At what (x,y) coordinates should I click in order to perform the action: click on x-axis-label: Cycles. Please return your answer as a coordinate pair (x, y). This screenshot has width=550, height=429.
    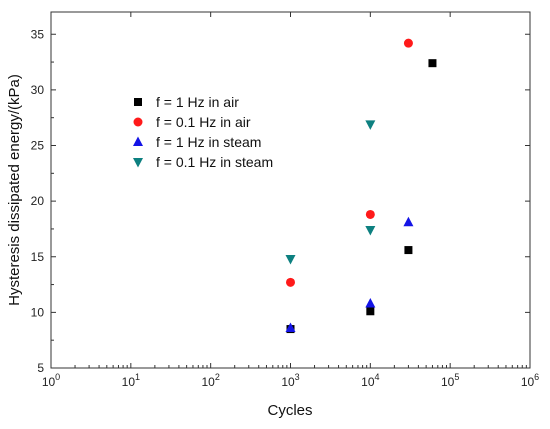
    Looking at the image, I should click on (289, 410).